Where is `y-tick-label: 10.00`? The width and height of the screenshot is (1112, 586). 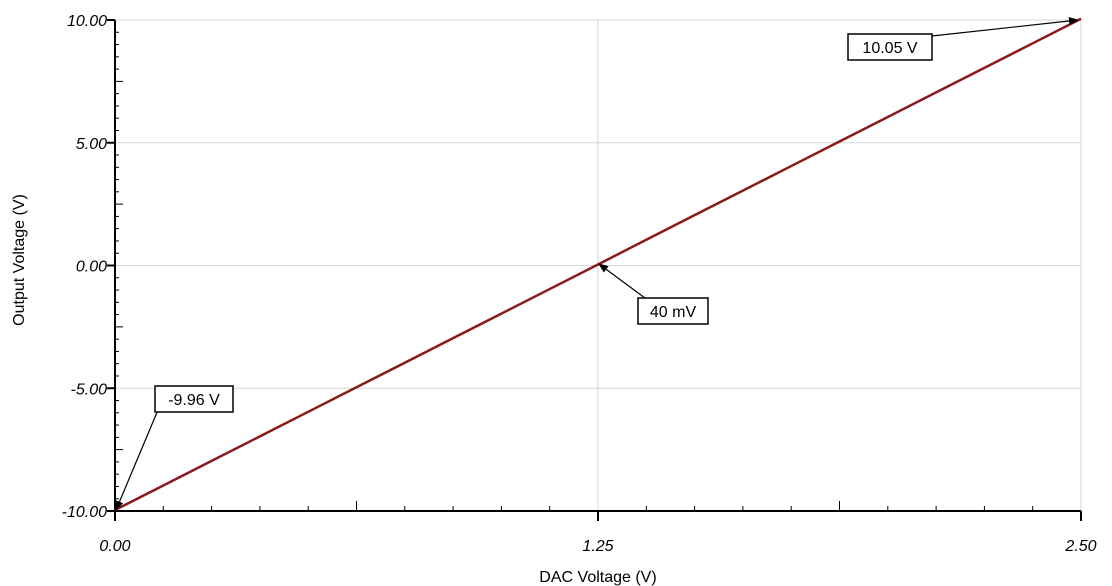
y-tick-label: 10.00 is located at coordinates (87, 21).